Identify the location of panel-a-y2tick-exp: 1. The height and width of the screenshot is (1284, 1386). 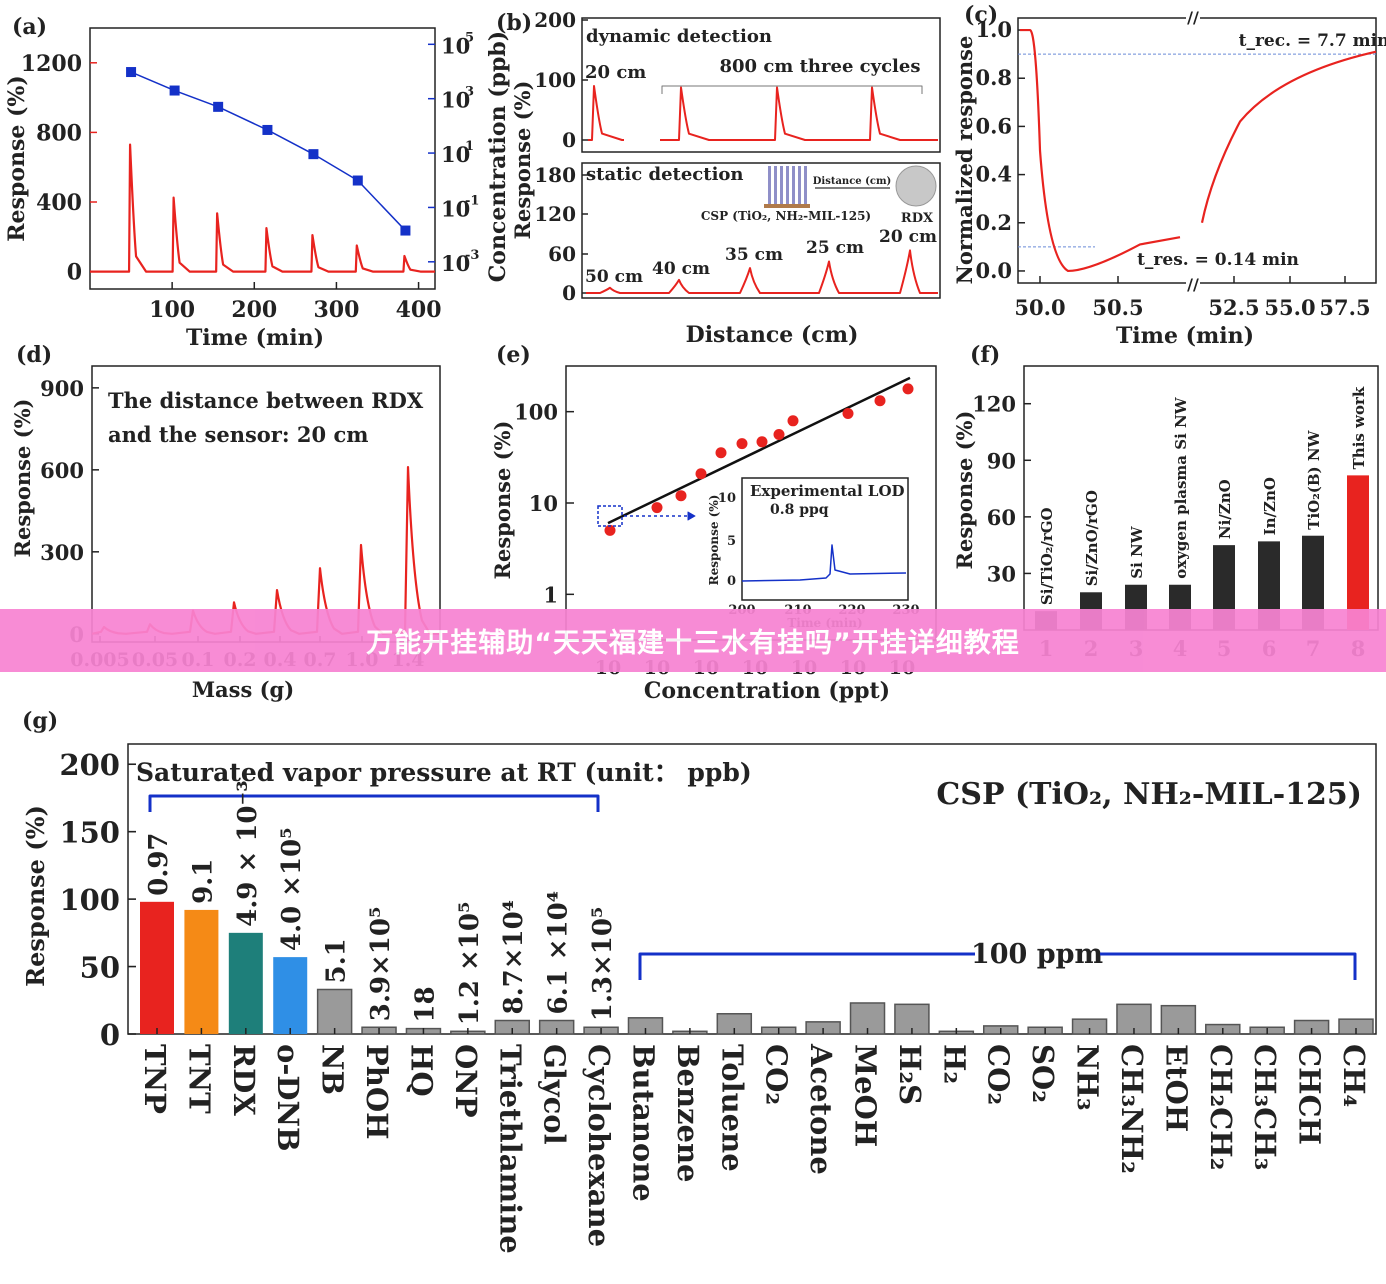
(469, 146).